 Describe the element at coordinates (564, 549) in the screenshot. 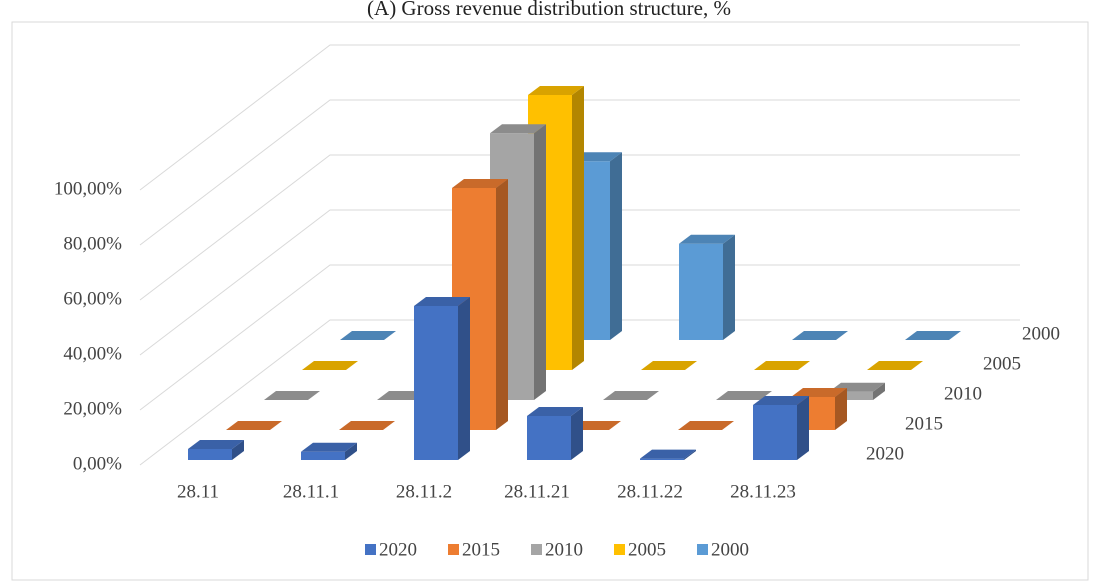

I see `legend-label: 2010` at that location.